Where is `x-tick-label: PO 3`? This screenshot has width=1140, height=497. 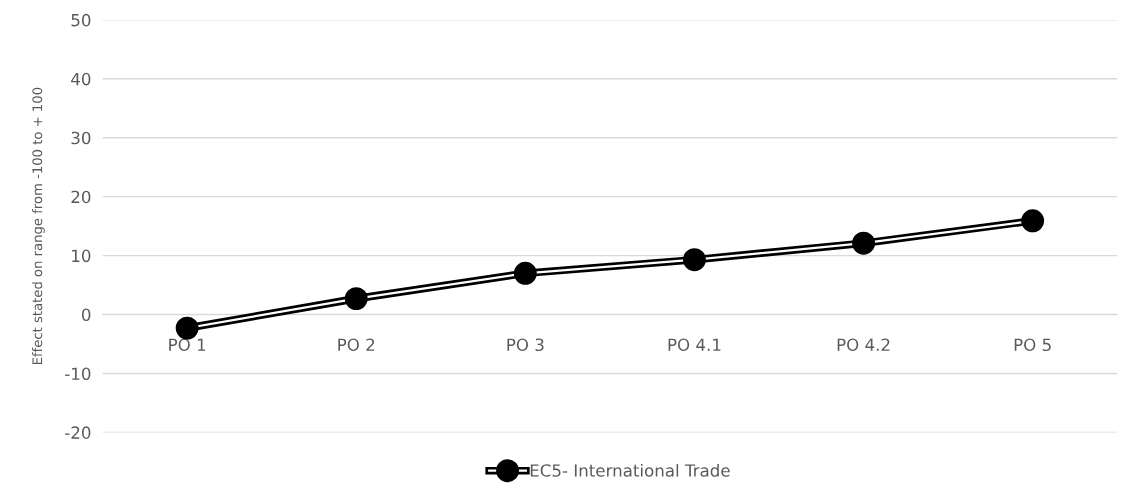
x-tick-label: PO 3 is located at coordinates (525, 345).